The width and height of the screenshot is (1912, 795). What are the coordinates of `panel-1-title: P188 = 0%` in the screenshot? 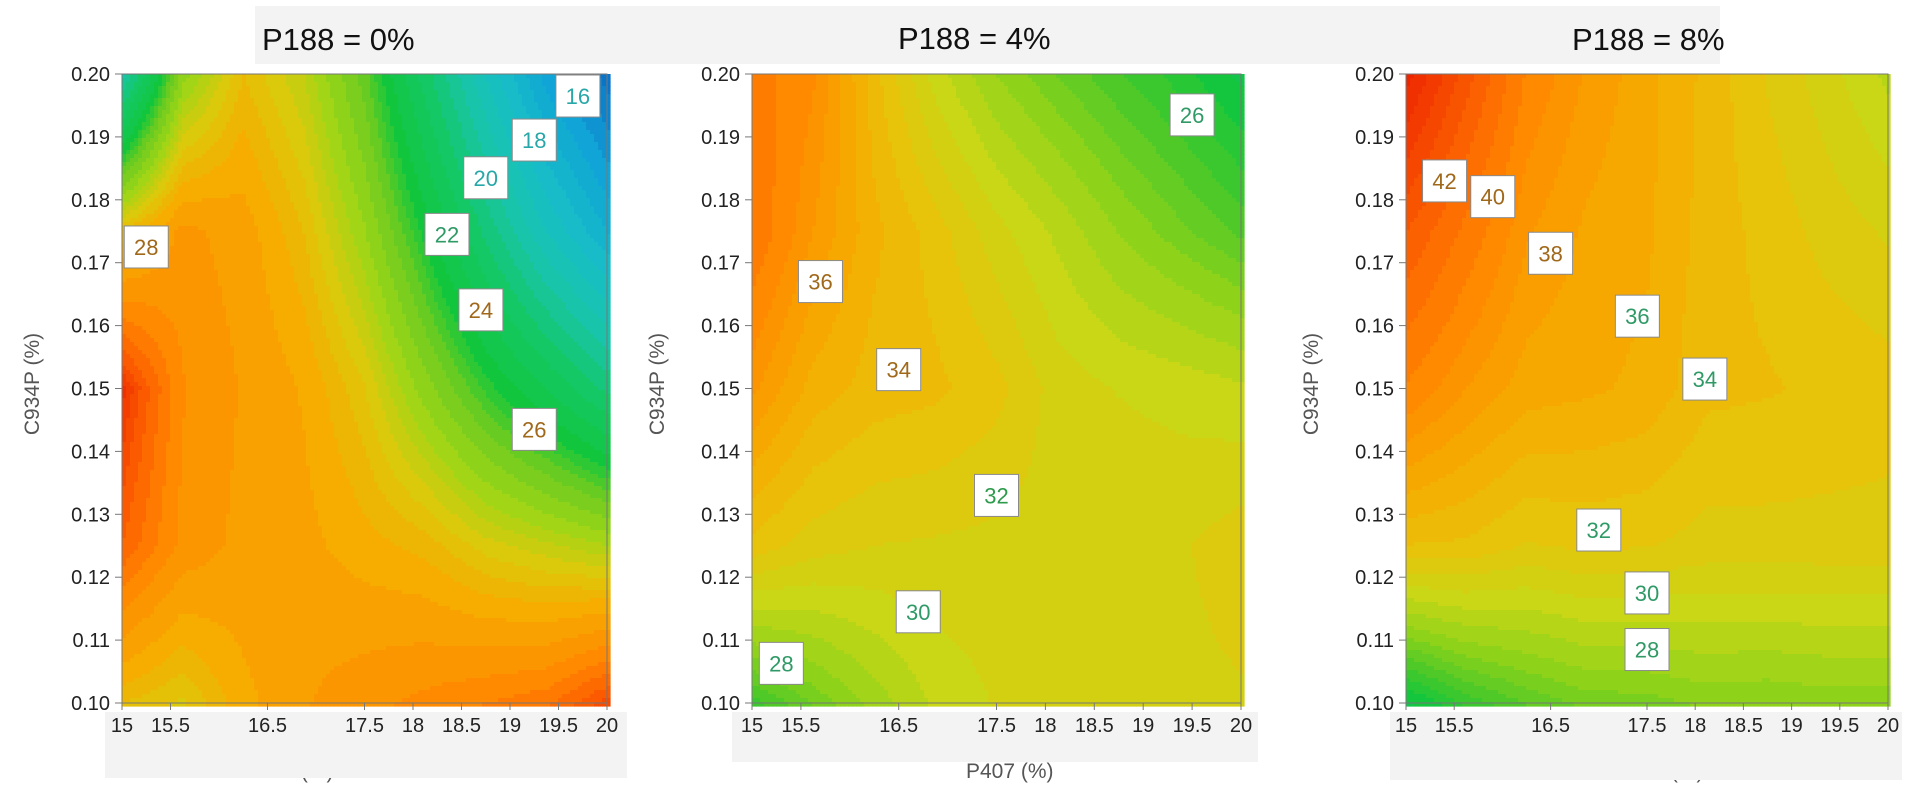 It's located at (338, 40).